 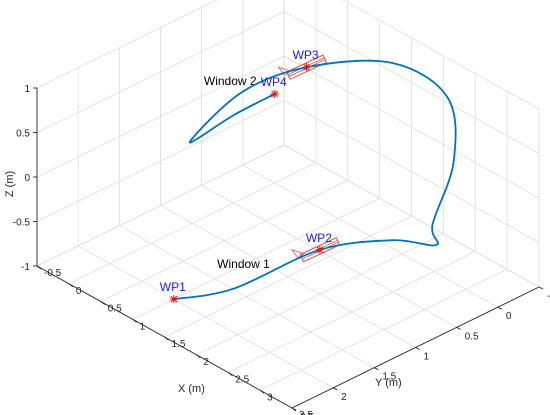 I want to click on x-tick-label: -0.5, so click(x=53, y=273).